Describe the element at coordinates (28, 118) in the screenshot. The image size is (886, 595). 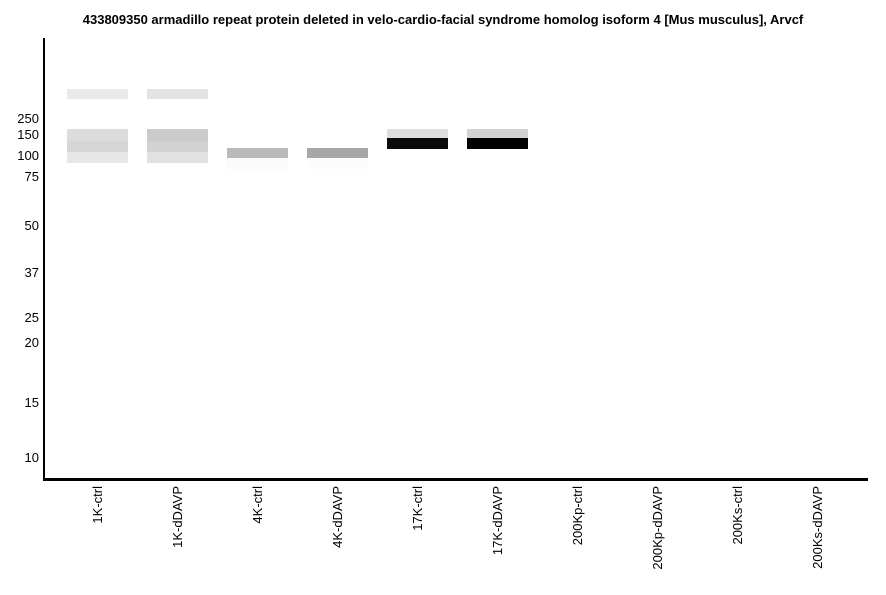
I see `y-tick-label-250: 250` at that location.